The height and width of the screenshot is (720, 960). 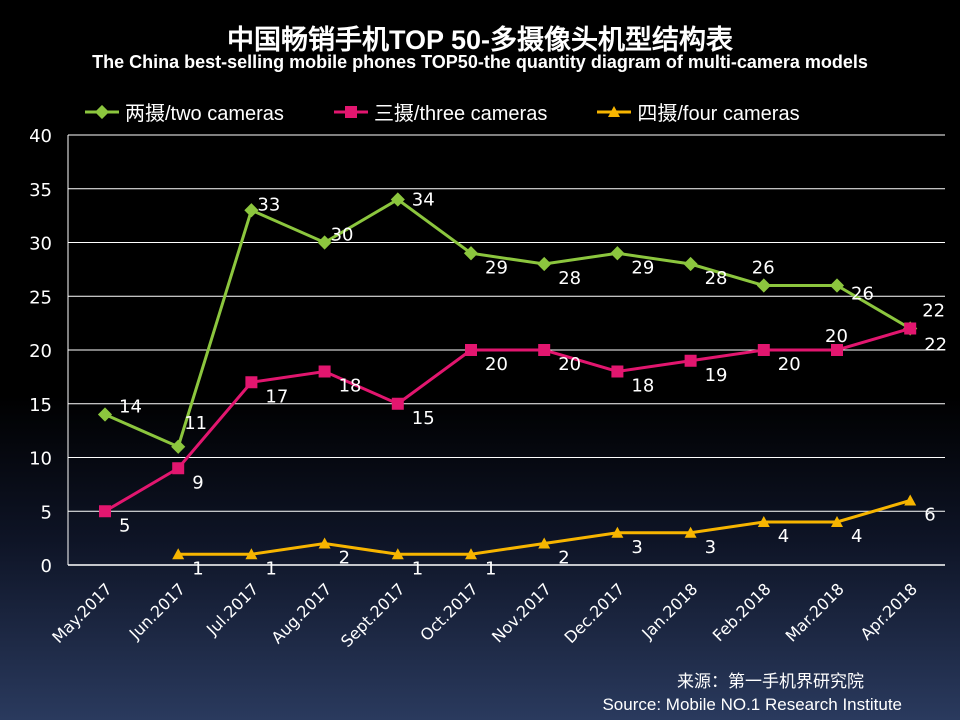 What do you see at coordinates (130, 407) in the screenshot?
I see `data-label: 14` at bounding box center [130, 407].